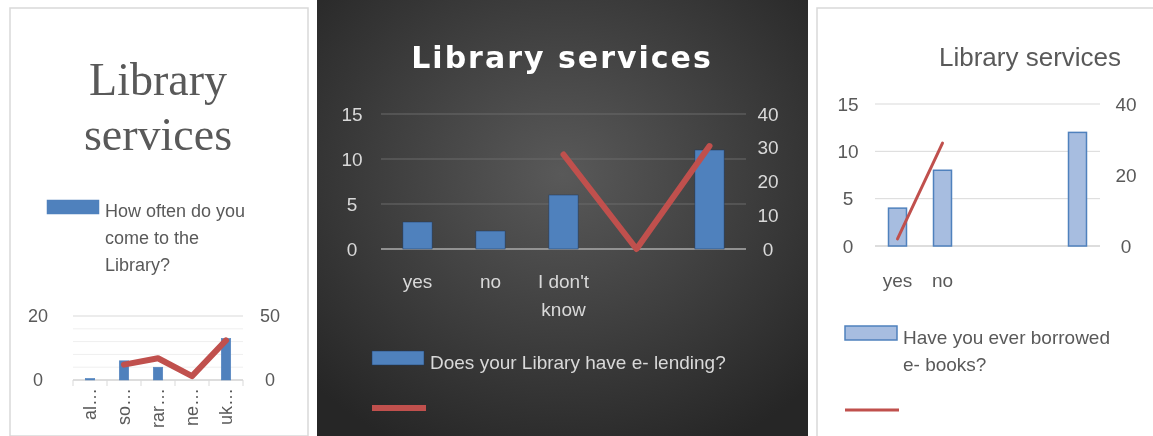  I want to click on legend-label: Does your Library have e- lending?, so click(578, 362).